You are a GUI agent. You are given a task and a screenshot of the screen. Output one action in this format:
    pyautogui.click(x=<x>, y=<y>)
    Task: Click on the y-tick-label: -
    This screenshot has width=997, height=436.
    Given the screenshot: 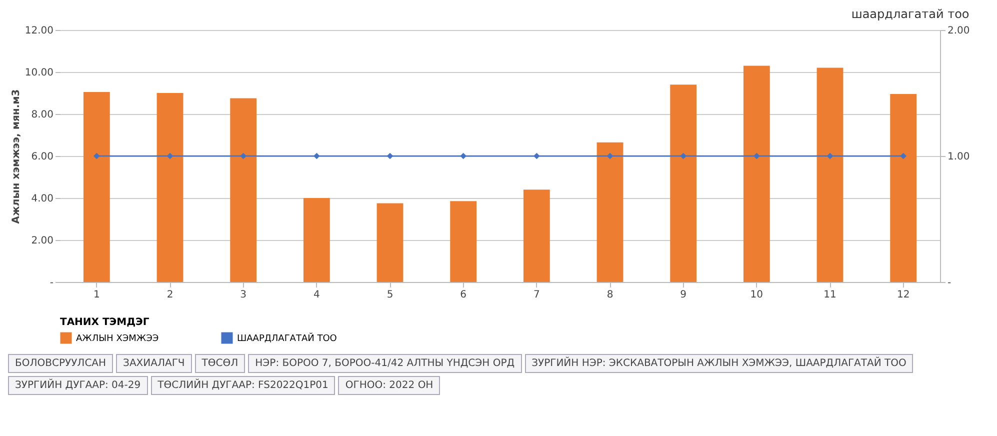 What is the action you would take?
    pyautogui.click(x=52, y=283)
    